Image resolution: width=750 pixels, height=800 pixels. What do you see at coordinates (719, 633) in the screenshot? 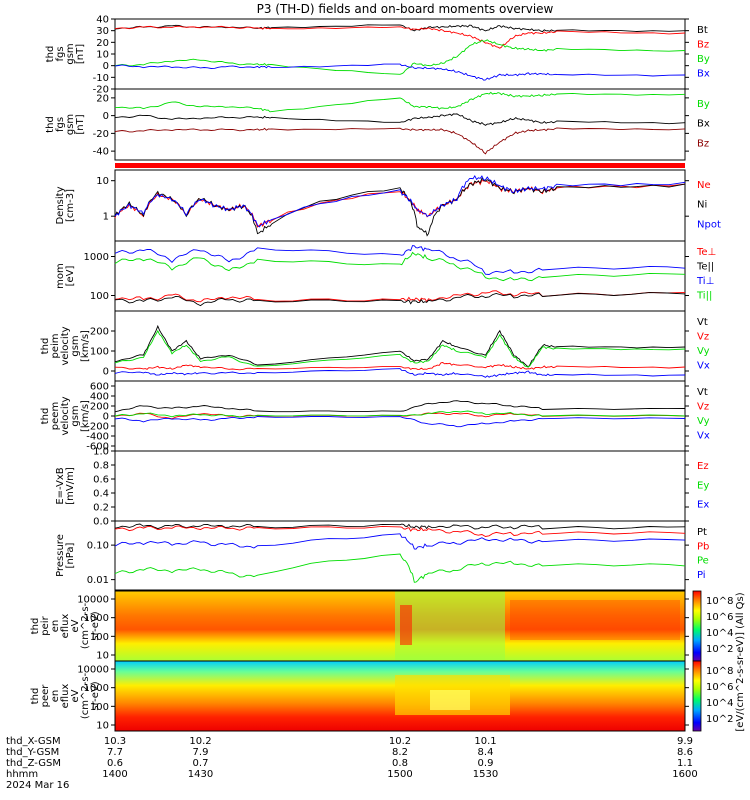
I see `ion-colorbar-tick: 10^4` at bounding box center [719, 633].